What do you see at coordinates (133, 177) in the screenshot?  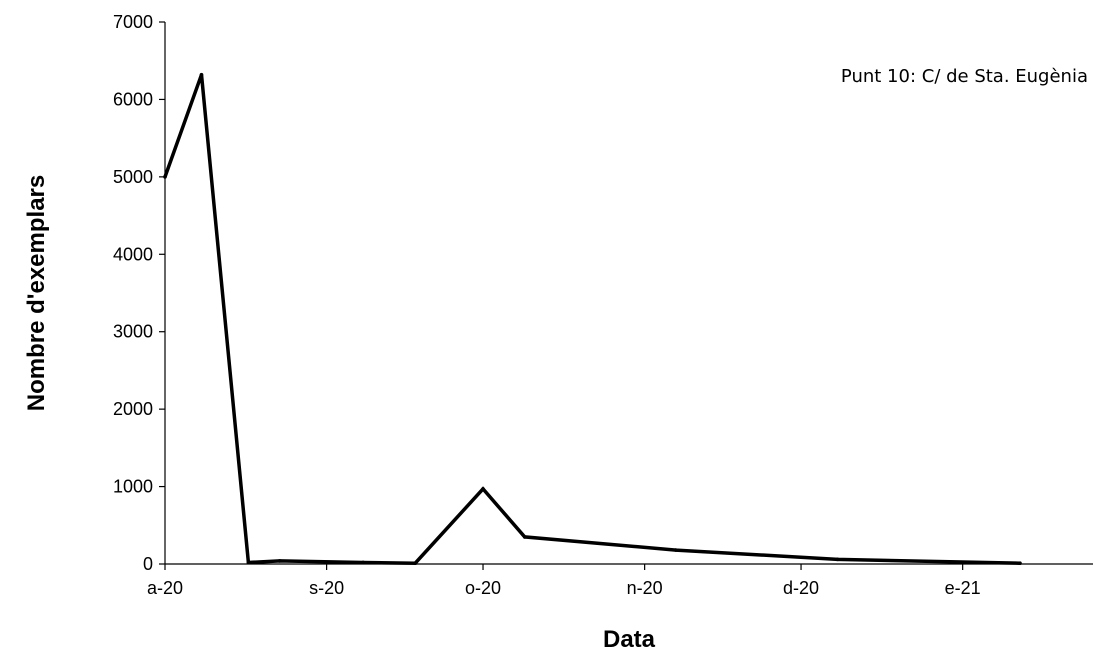 I see `y-tick-label: 5000` at bounding box center [133, 177].